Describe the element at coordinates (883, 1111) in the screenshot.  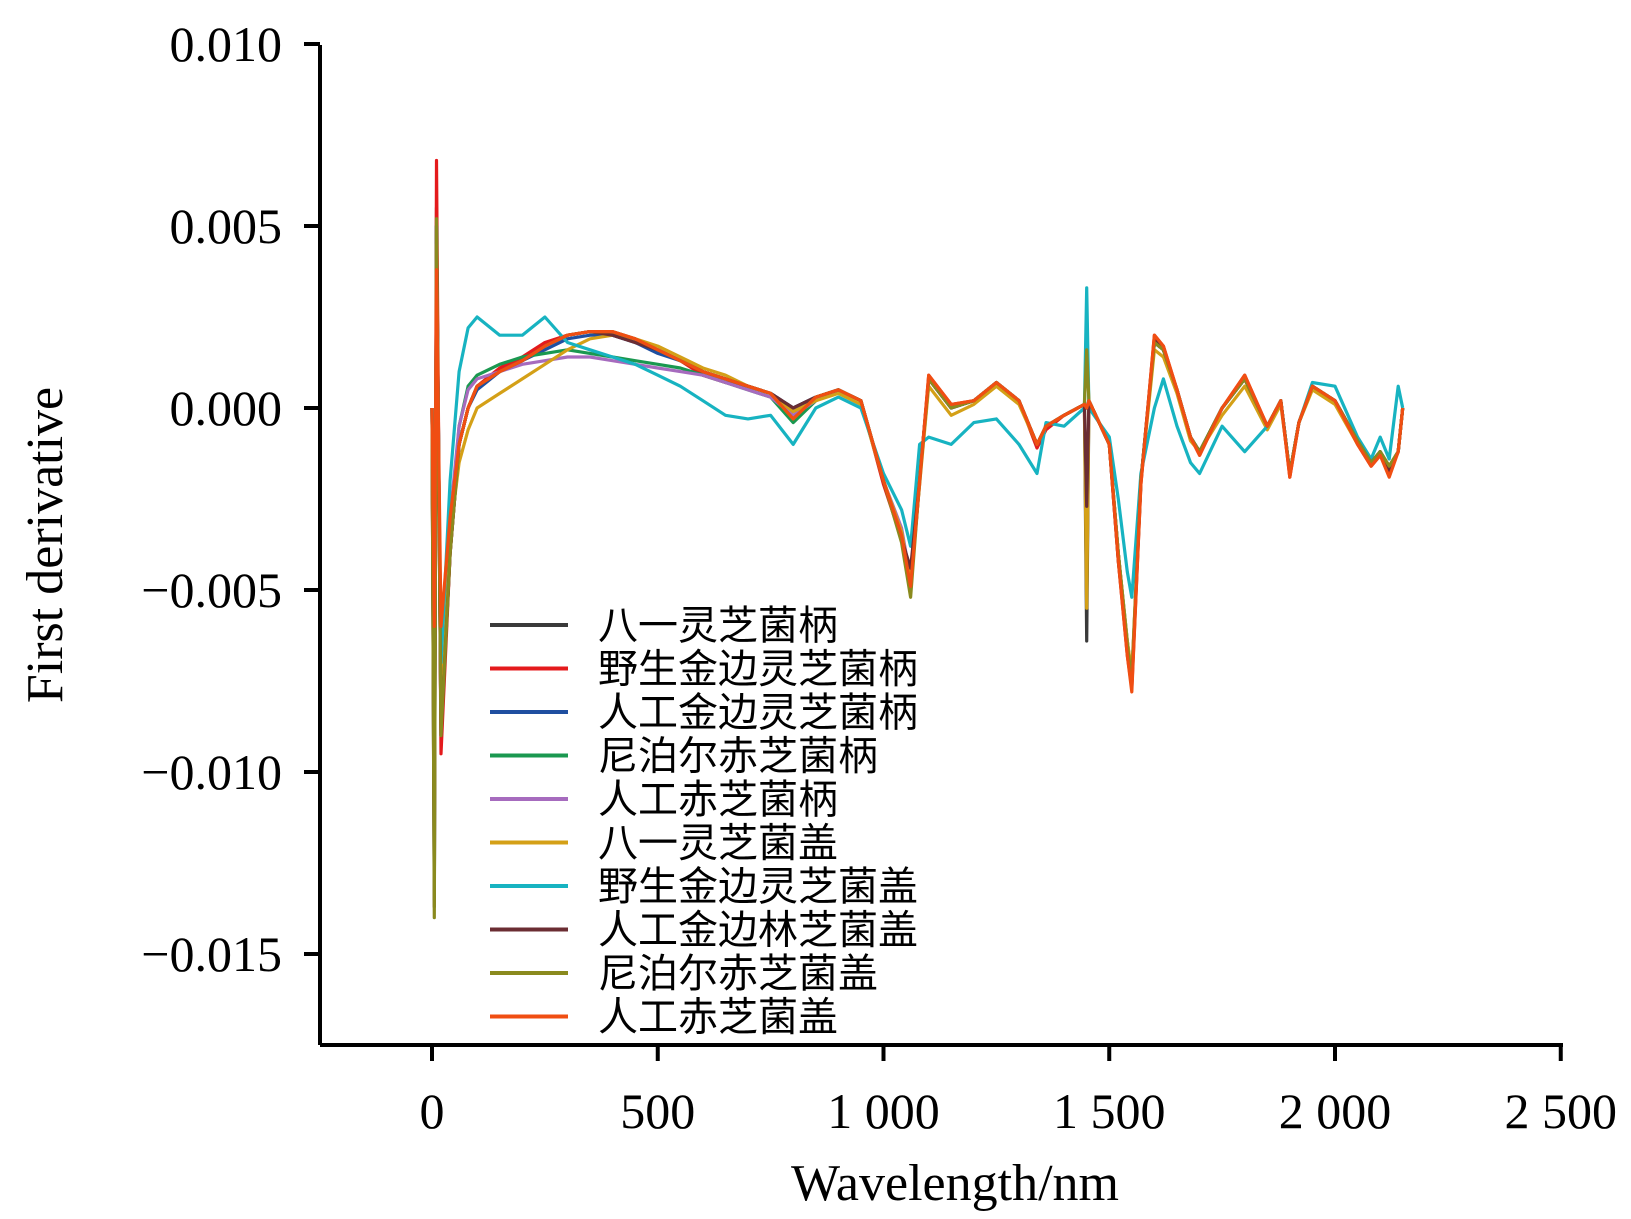
I see `x-tick-label: 1 000` at that location.